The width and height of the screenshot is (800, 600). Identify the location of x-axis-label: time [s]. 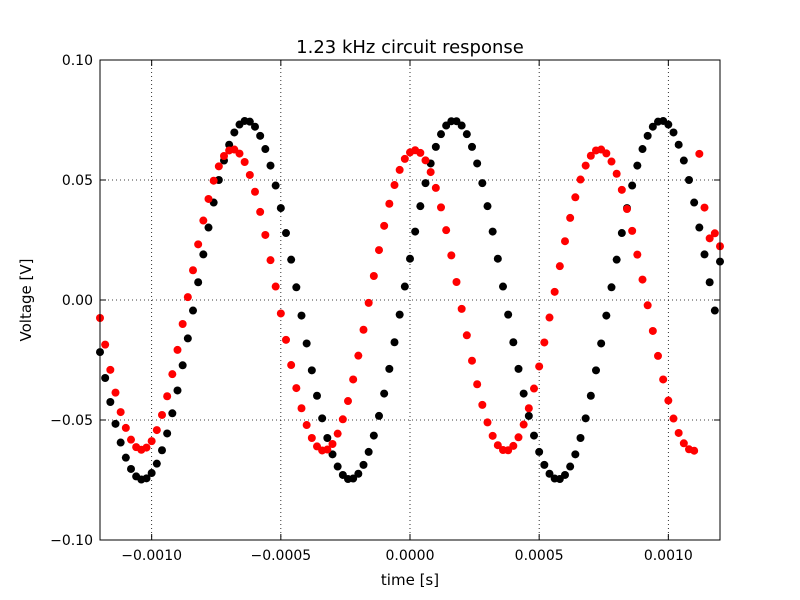
(410, 580).